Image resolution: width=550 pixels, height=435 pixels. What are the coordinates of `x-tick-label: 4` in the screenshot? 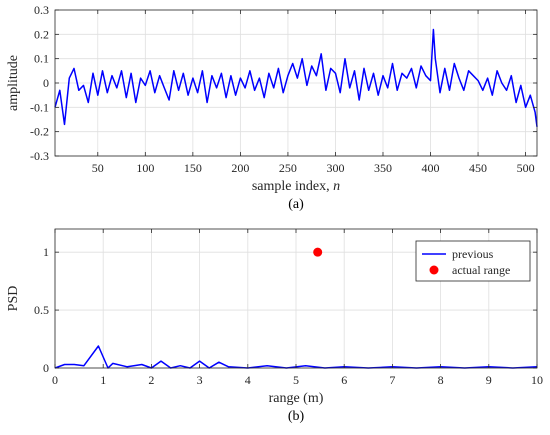 It's located at (248, 380).